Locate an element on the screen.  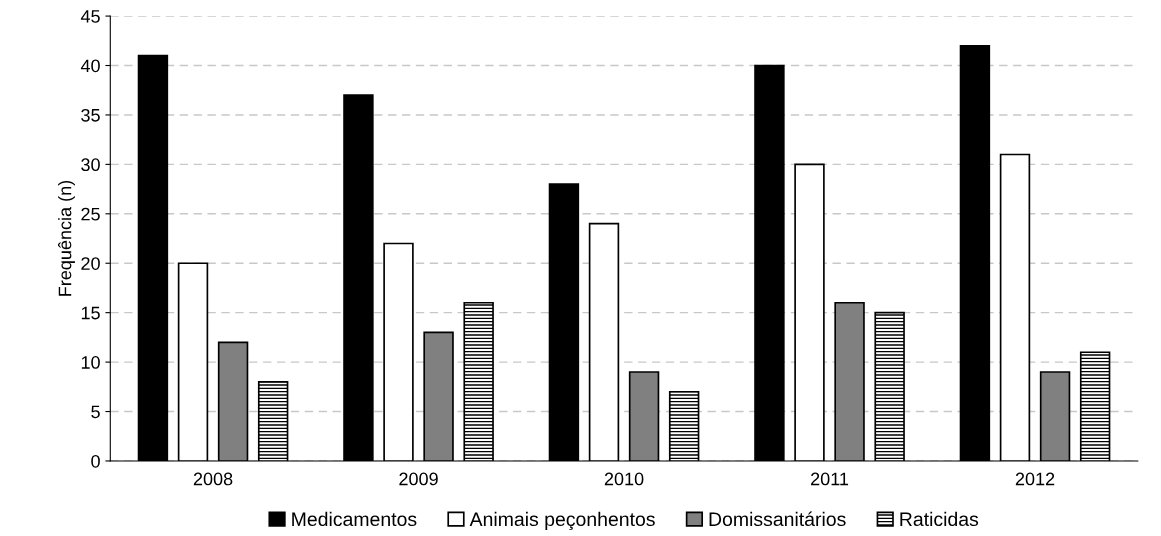
x-tick-label: 2010 is located at coordinates (624, 479).